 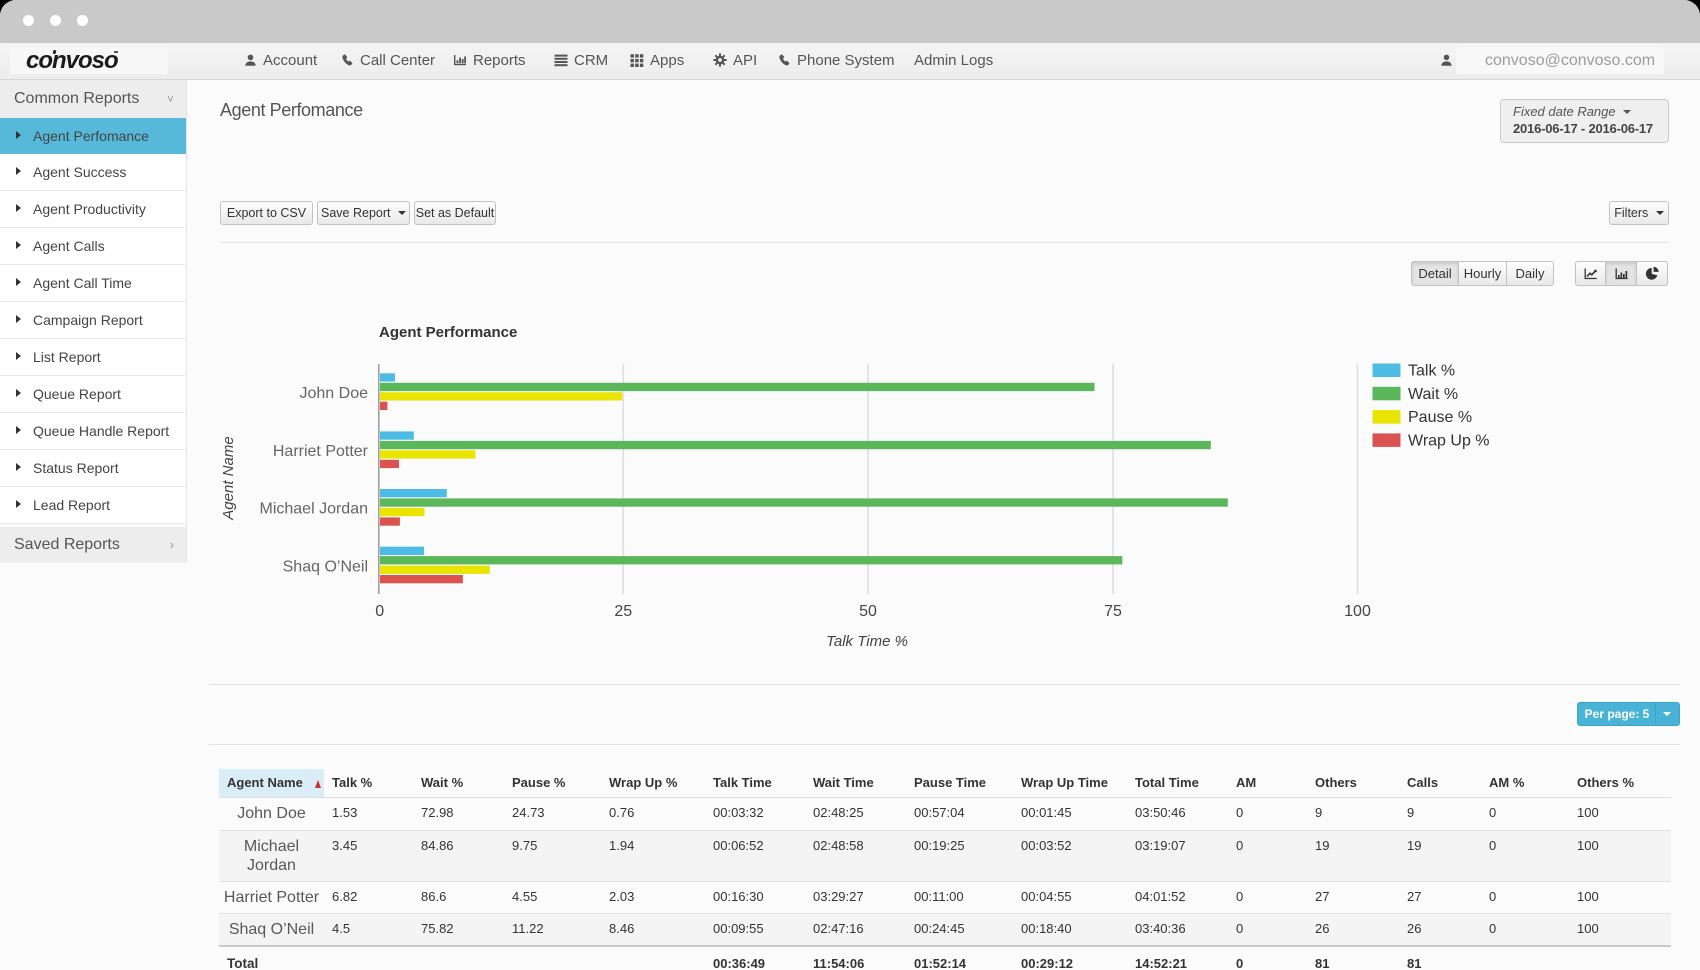 What do you see at coordinates (1357, 611) in the screenshot?
I see `svg-text: 100` at bounding box center [1357, 611].